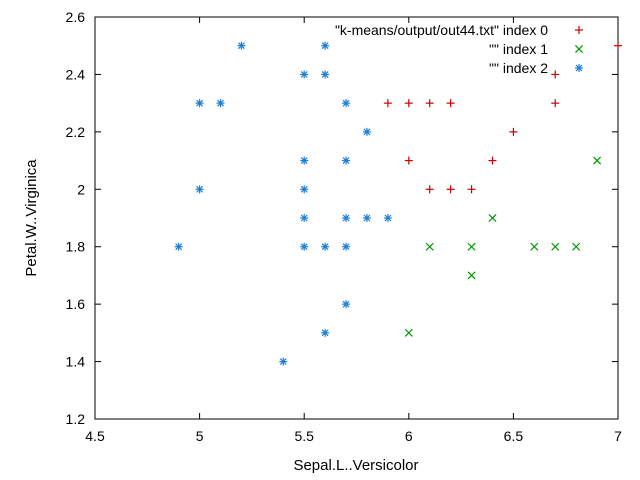 This screenshot has height=480, width=640. I want to click on legend-label: "" index 1, so click(518, 49).